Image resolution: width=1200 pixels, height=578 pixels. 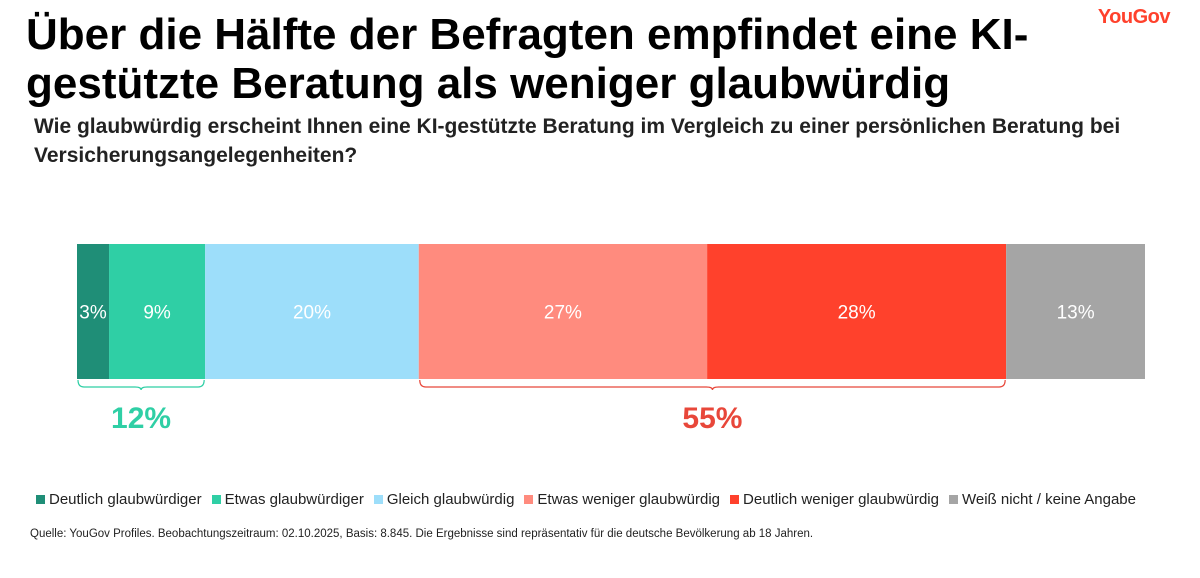 I want to click on legend-item: Weiß nicht / keine Angabe, so click(x=1042, y=499).